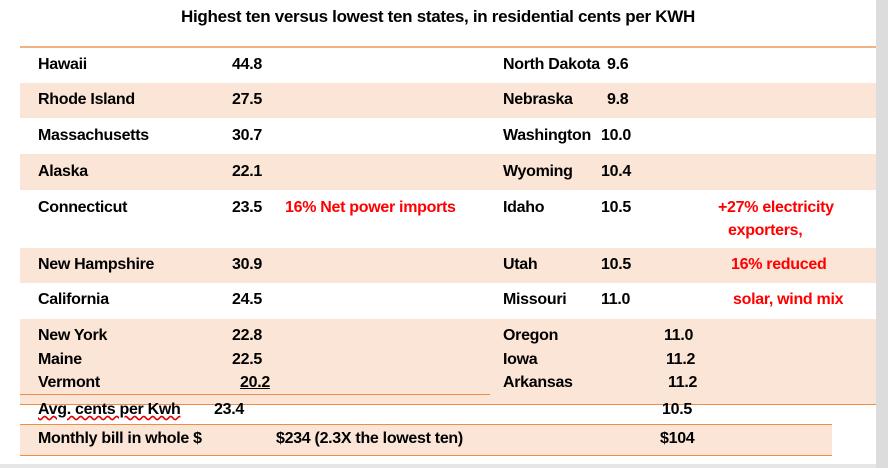  Describe the element at coordinates (551, 64) in the screenshot. I see `low-state: North Dakota` at that location.